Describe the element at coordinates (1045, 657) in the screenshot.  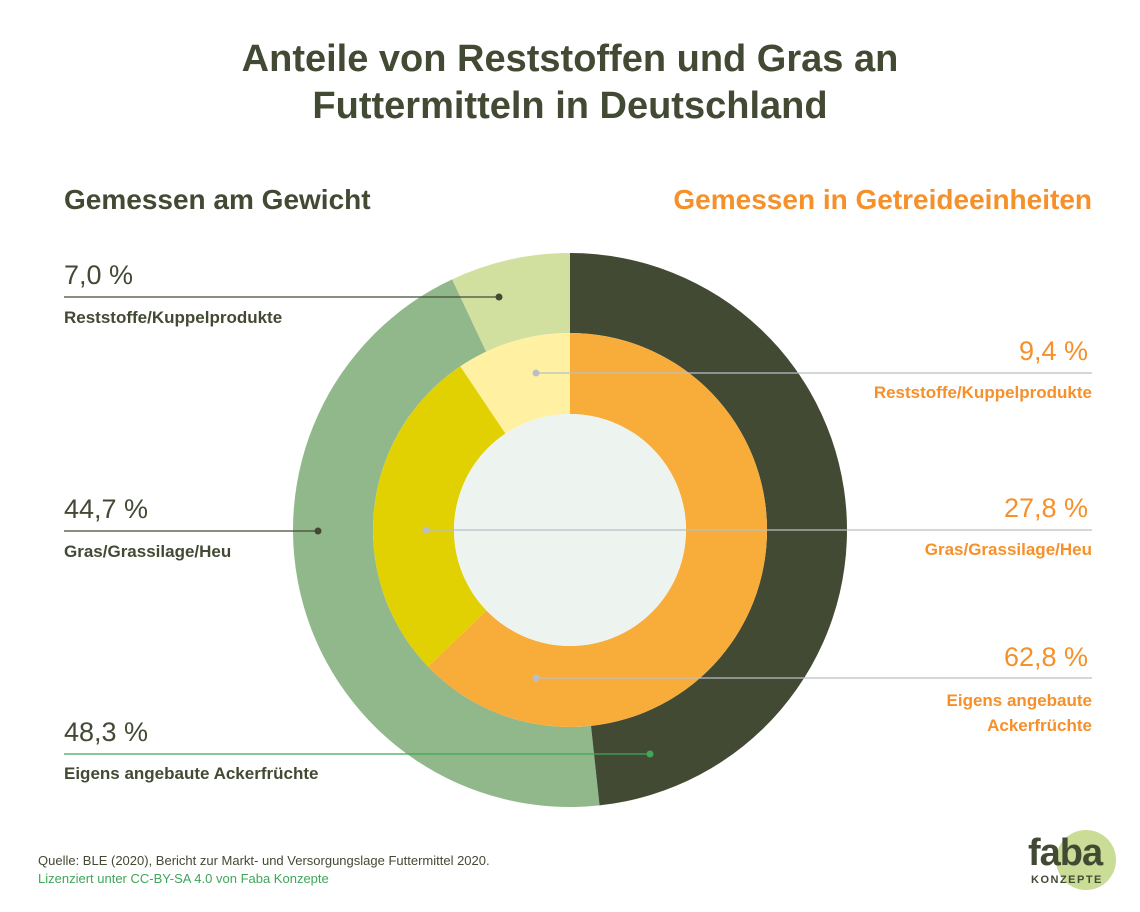
I see `right-pct-ackerfruechte: 62,8 %` at that location.